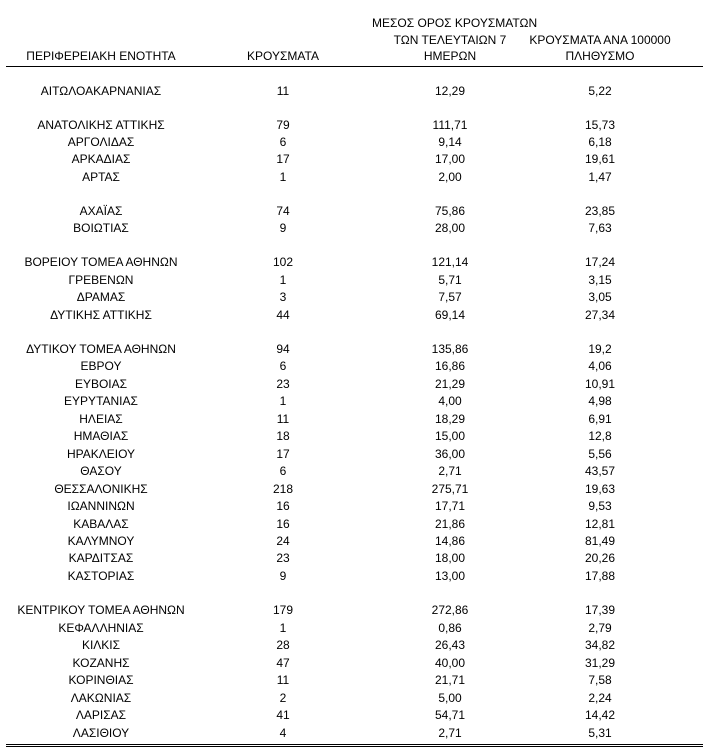 This screenshot has width=707, height=756. I want to click on per-100k-cell: 15,73, so click(600, 125).